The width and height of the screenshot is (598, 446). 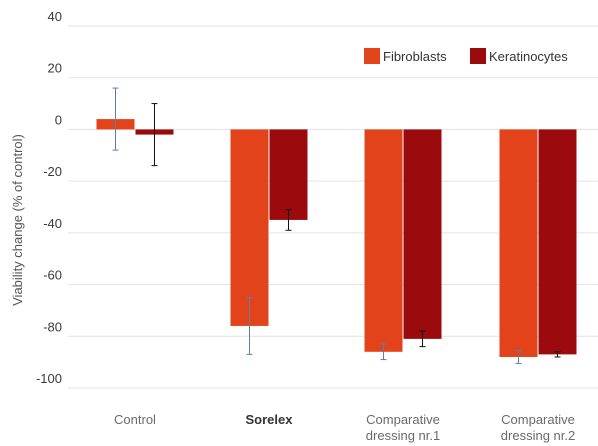 What do you see at coordinates (52, 275) in the screenshot?
I see `y-tick-label: -60` at bounding box center [52, 275].